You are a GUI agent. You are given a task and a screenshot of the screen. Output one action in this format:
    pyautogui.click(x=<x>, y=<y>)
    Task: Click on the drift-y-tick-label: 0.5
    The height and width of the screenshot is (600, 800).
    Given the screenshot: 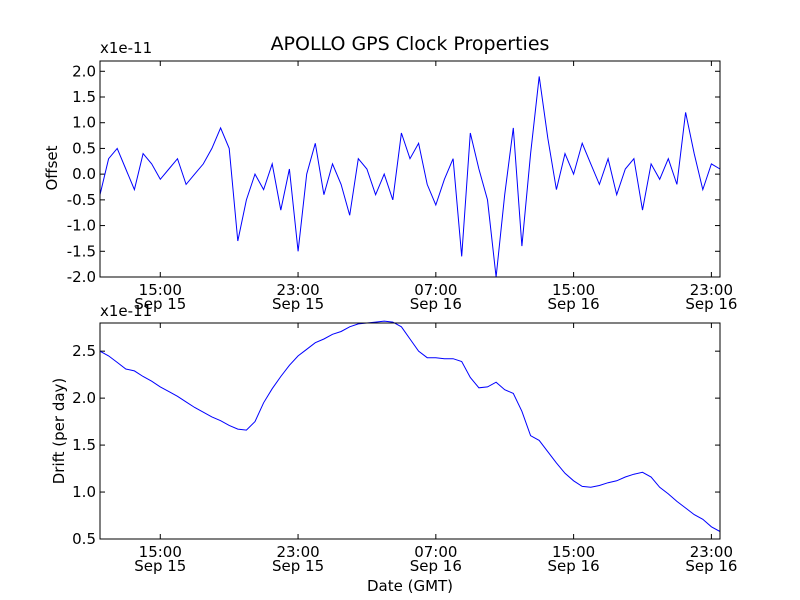 What is the action you would take?
    pyautogui.click(x=84, y=539)
    